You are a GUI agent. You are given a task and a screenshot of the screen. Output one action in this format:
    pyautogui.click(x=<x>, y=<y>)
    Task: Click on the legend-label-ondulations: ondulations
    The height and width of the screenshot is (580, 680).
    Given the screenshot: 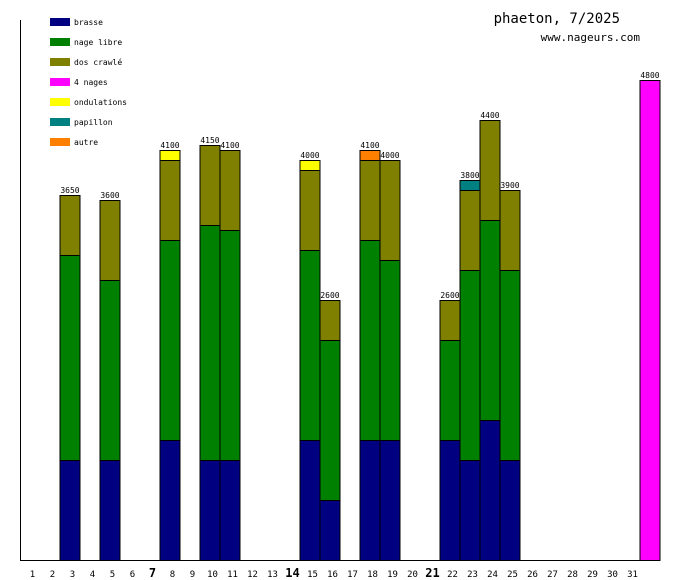 What is the action you would take?
    pyautogui.click(x=100, y=102)
    